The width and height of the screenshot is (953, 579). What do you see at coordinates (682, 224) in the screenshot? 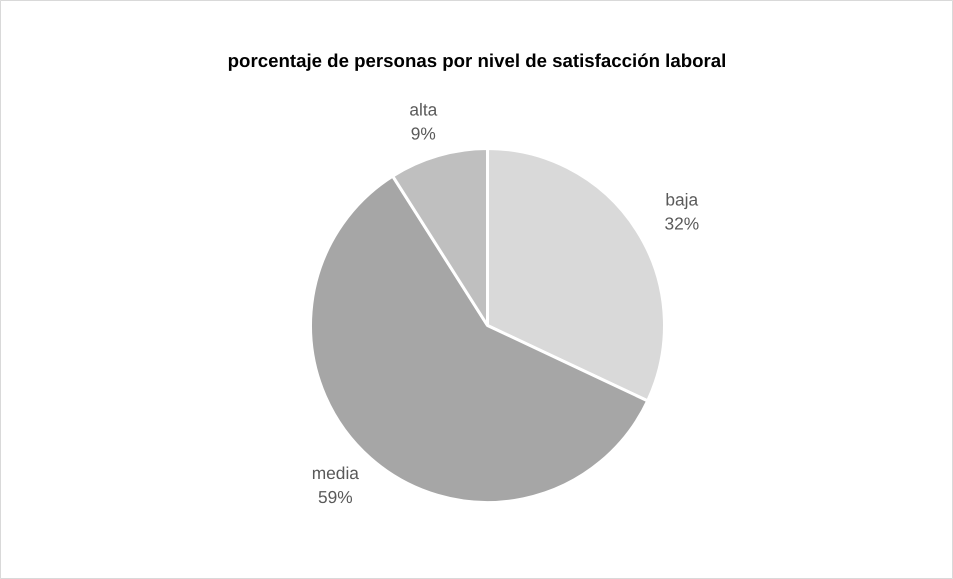
I see `data-label: 32%` at bounding box center [682, 224].